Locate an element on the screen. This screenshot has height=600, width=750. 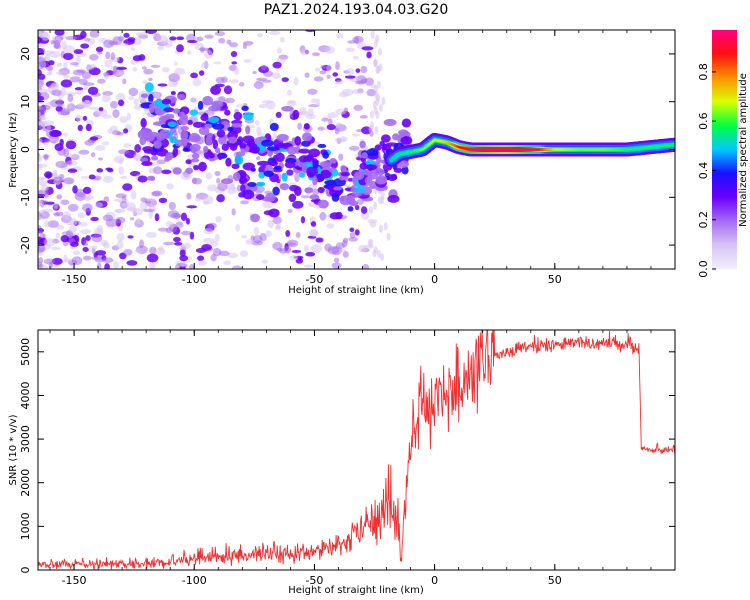
x-tick-label: 0 is located at coordinates (434, 279).